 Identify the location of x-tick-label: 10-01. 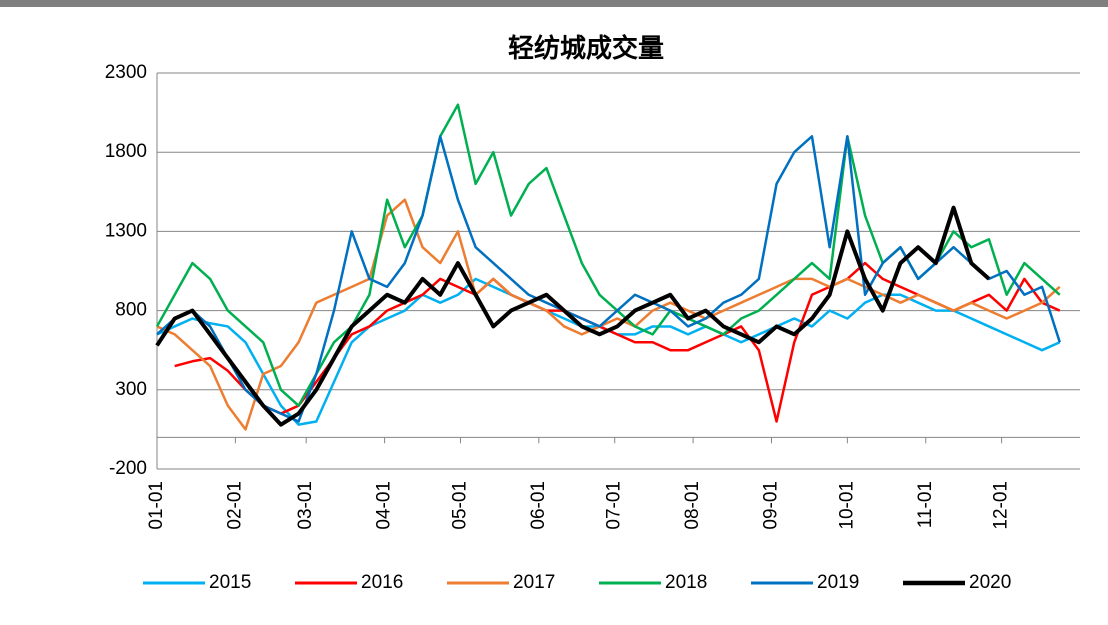
(846, 505).